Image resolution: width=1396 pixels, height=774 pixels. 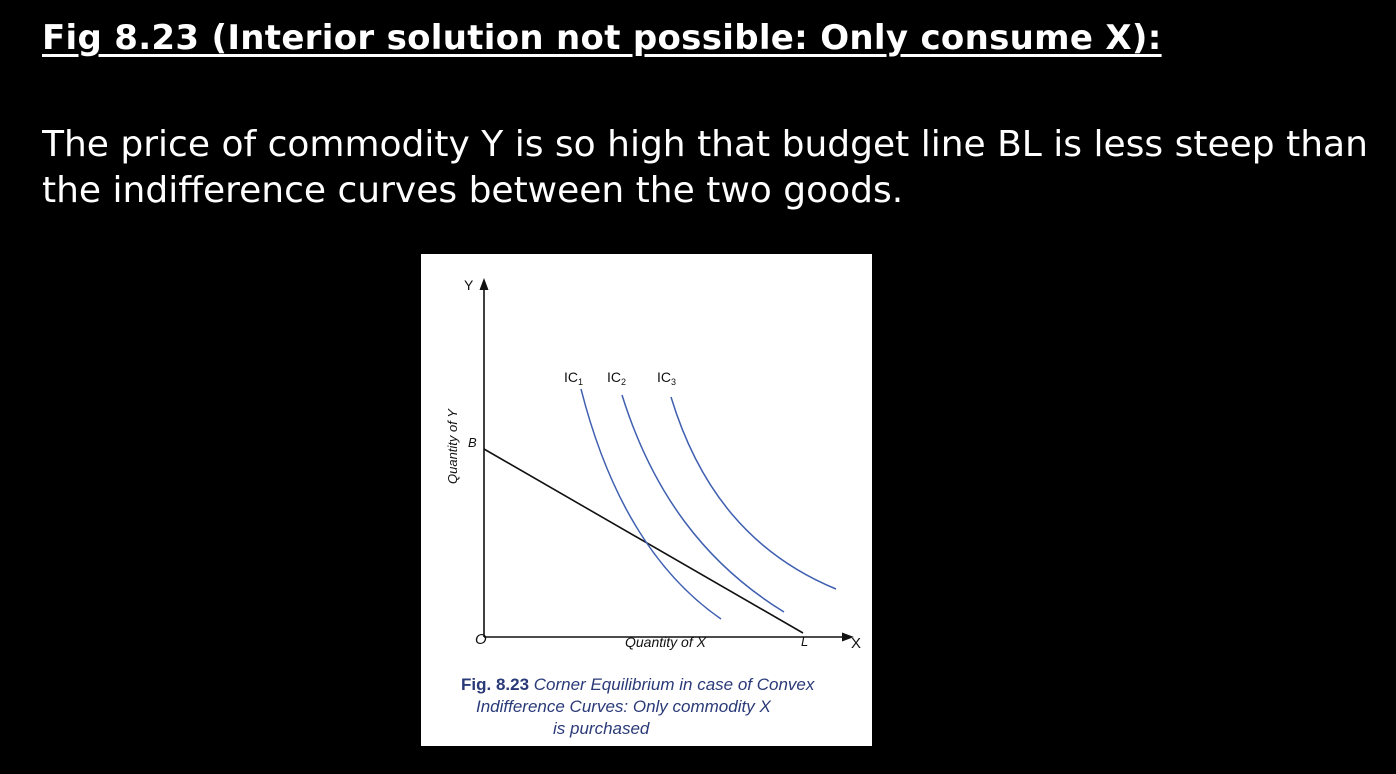 What do you see at coordinates (848, 637) in the screenshot?
I see `x-axis-arrow` at bounding box center [848, 637].